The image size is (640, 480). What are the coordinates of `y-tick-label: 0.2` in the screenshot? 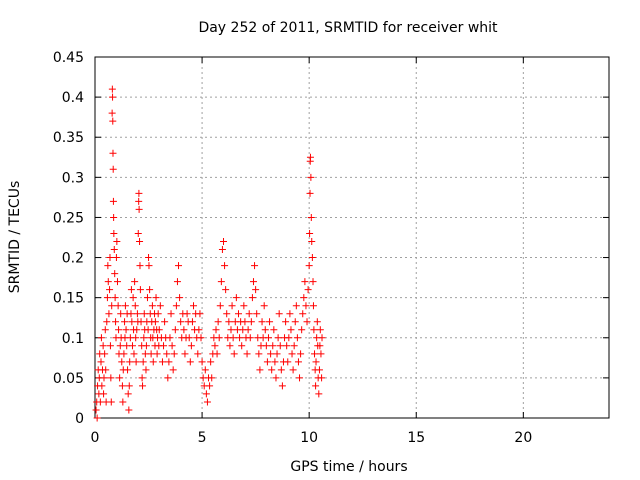 It's located at (73, 259).